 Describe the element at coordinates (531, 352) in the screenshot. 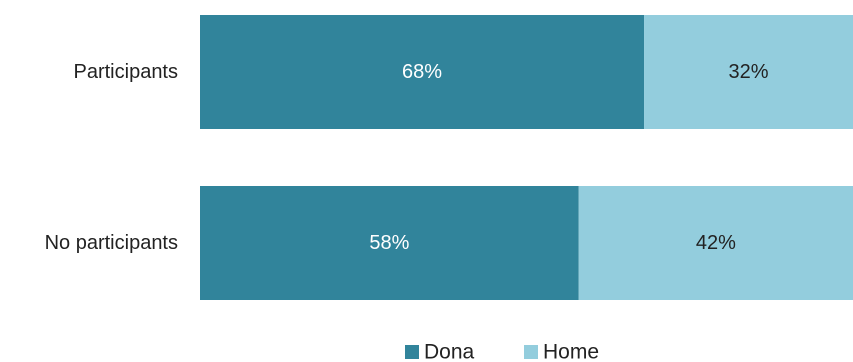

I see `legend-swatch-home` at that location.